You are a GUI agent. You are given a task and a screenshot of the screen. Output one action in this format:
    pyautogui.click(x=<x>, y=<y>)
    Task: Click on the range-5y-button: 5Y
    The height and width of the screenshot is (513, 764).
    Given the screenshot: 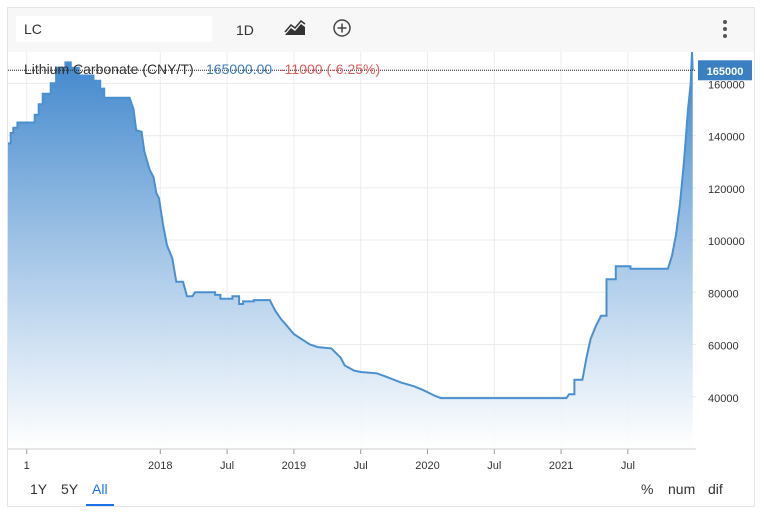 What is the action you would take?
    pyautogui.click(x=70, y=489)
    